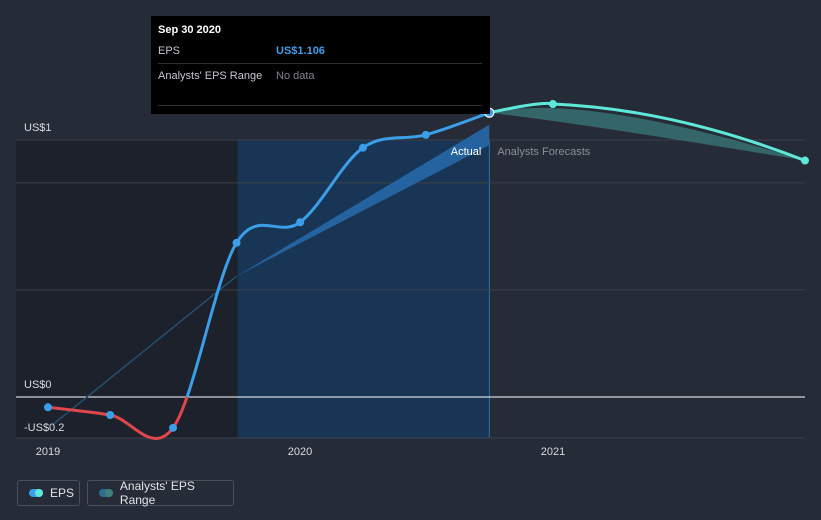  What do you see at coordinates (320, 105) in the screenshot?
I see `tooltip-divider` at bounding box center [320, 105].